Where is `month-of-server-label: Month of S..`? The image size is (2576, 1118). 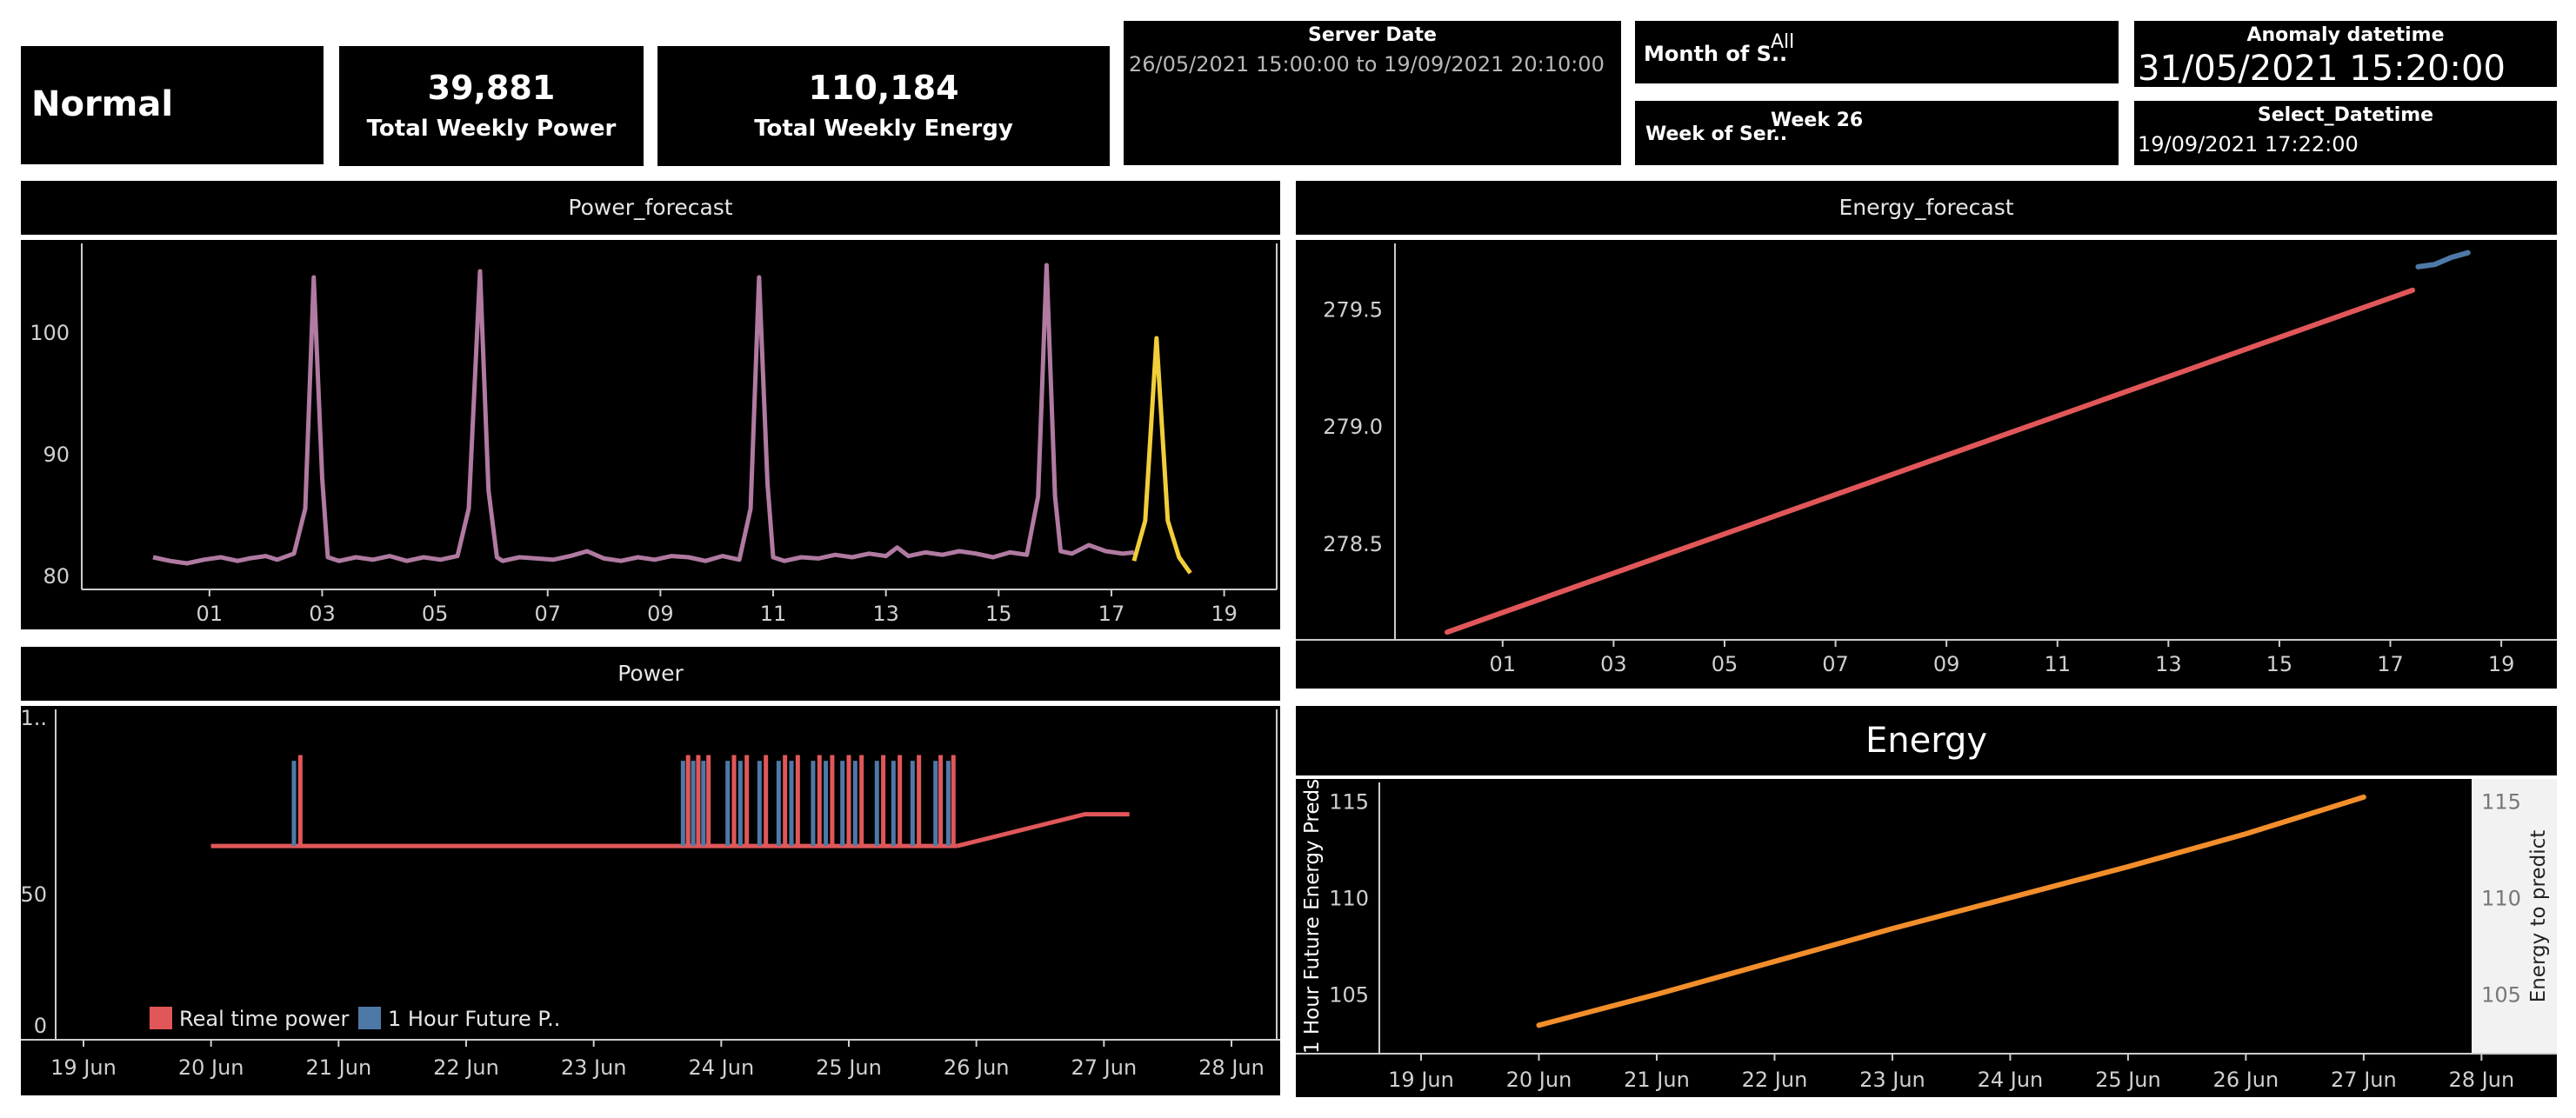 month-of-server-label: Month of S.. is located at coordinates (1716, 54).